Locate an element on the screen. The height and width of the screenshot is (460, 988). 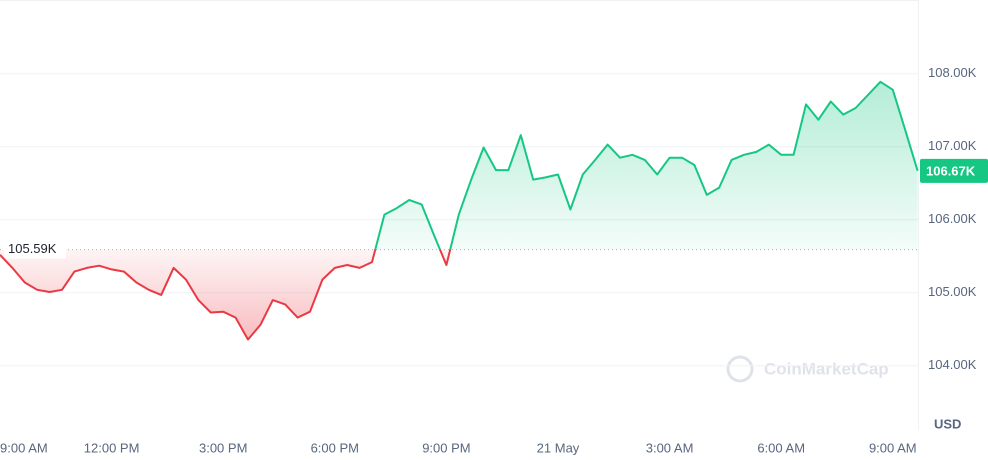
x-tick-label: 6:00 AM is located at coordinates (781, 447).